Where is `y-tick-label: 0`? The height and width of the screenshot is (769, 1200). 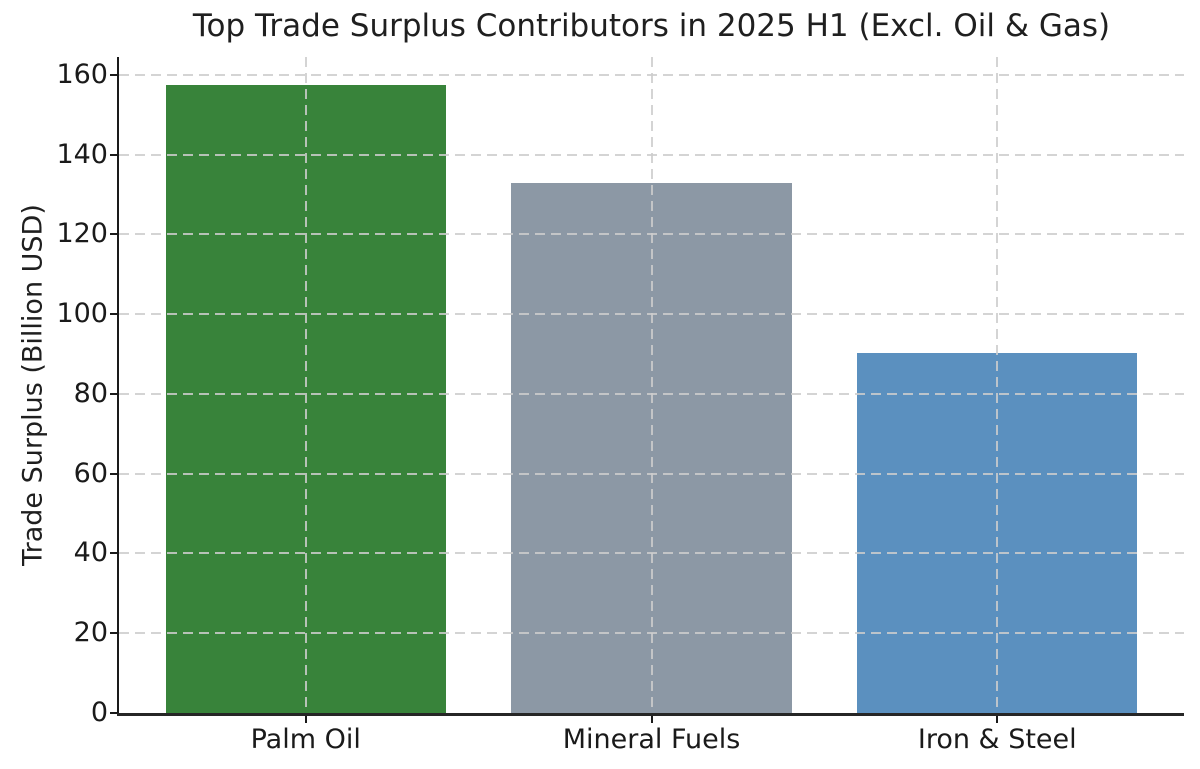 y-tick-label: 0 is located at coordinates (99, 712).